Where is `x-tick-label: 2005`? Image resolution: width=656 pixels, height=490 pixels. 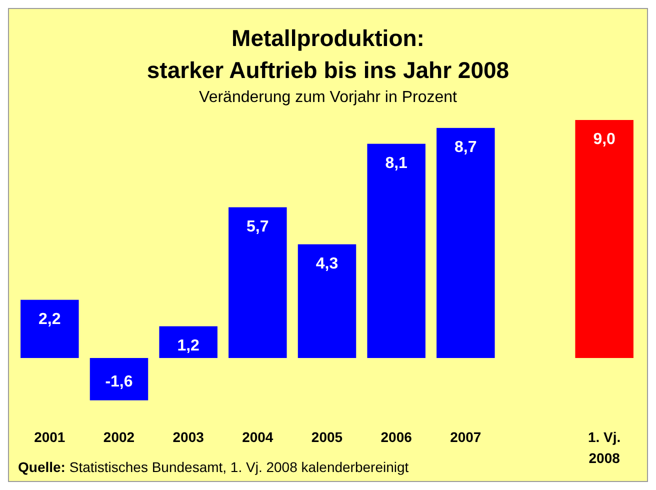
x-tick-label: 2005 is located at coordinates (327, 437).